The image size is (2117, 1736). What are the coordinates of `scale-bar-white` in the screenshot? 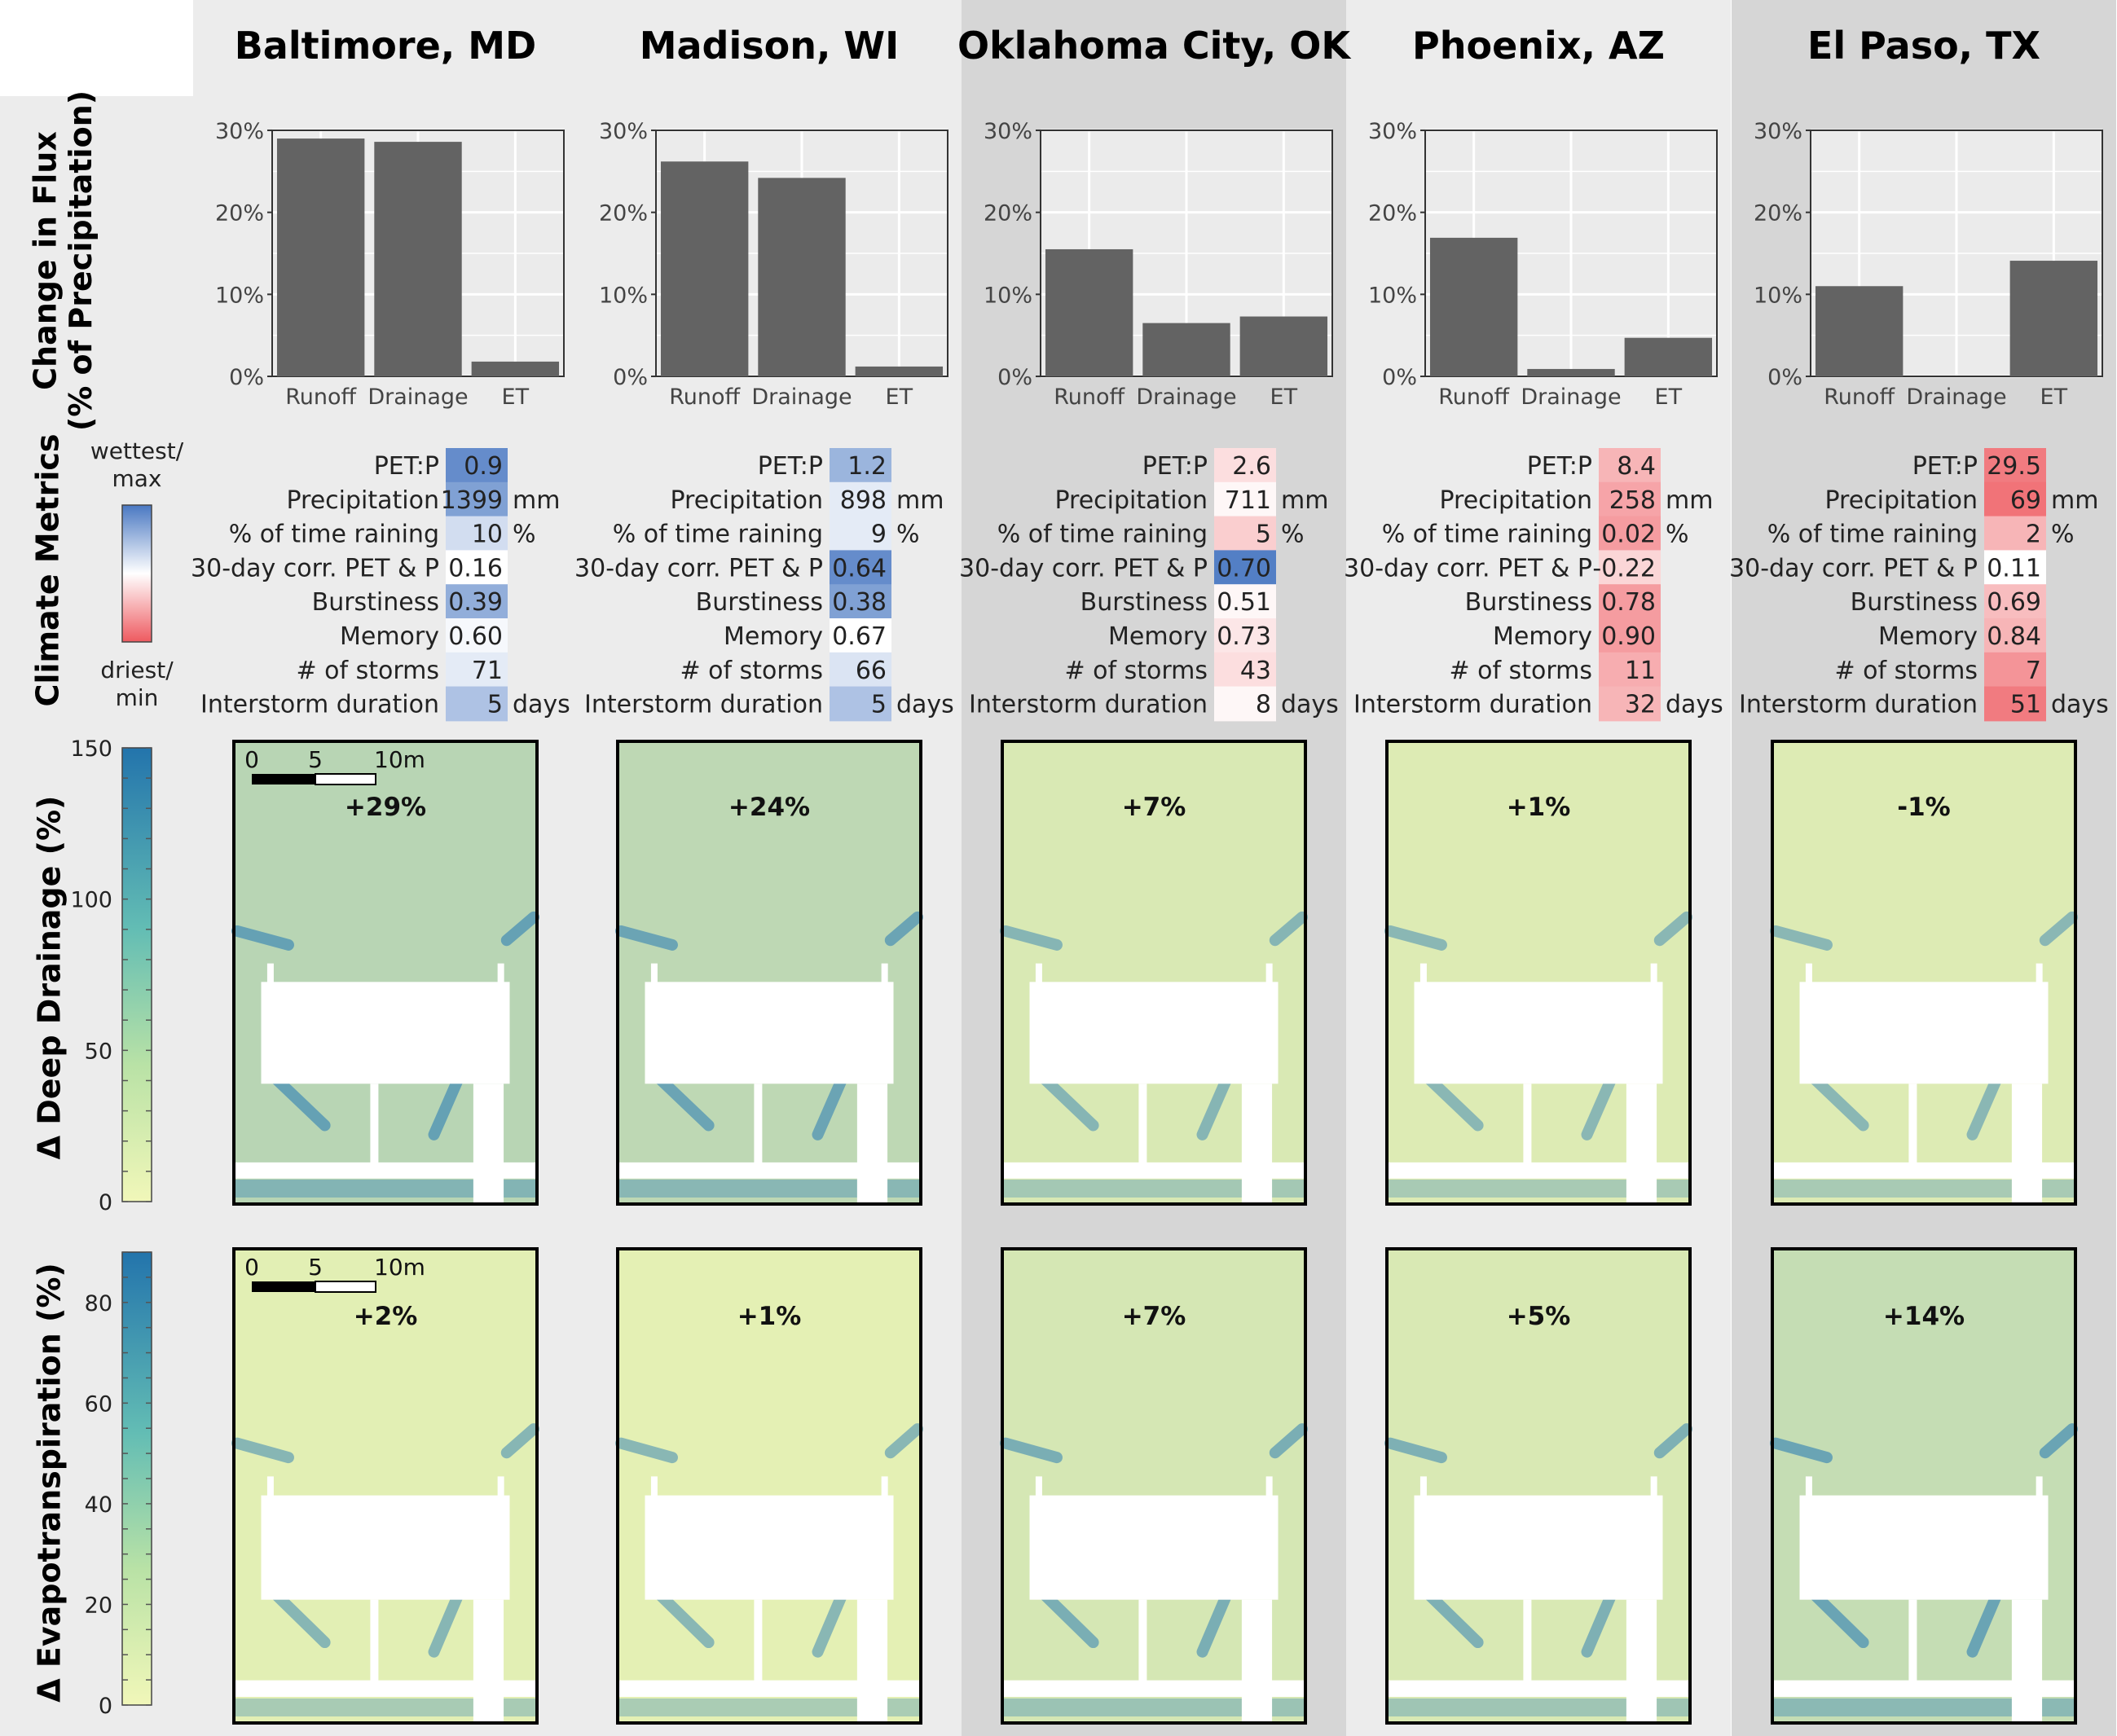 It's located at (345, 1287).